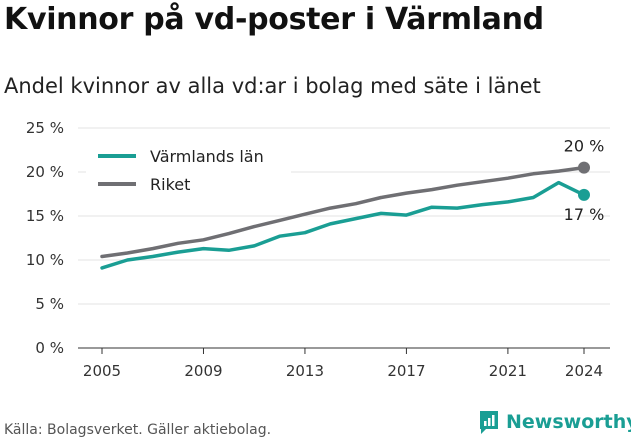  I want to click on legend-label: Värmlands län, so click(207, 156).